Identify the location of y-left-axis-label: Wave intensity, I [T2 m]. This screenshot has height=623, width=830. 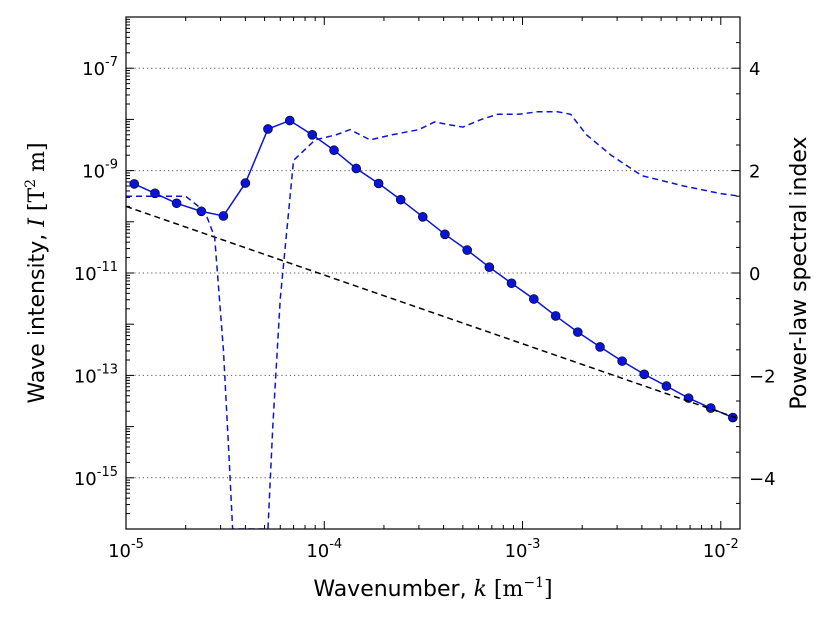
(36, 272).